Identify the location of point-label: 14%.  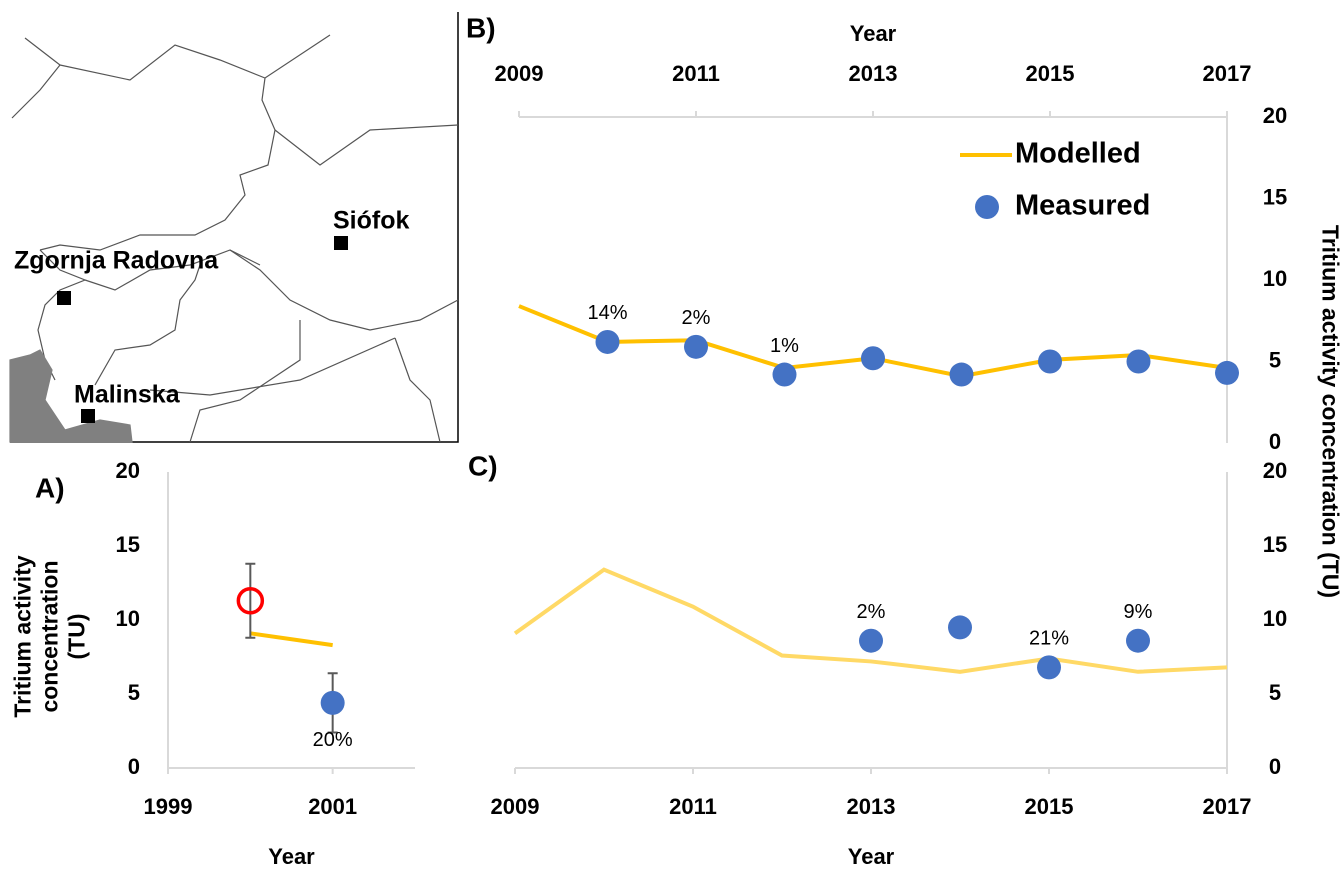
(607, 313).